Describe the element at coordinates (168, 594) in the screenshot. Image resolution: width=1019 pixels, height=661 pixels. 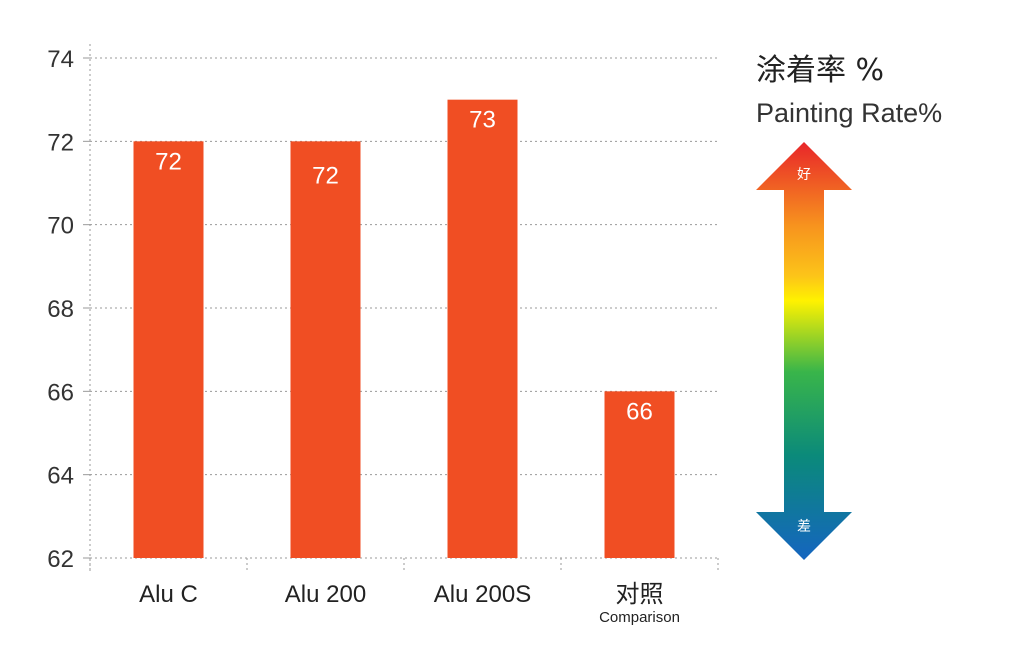
I see `x-tick-label: Alu C` at that location.